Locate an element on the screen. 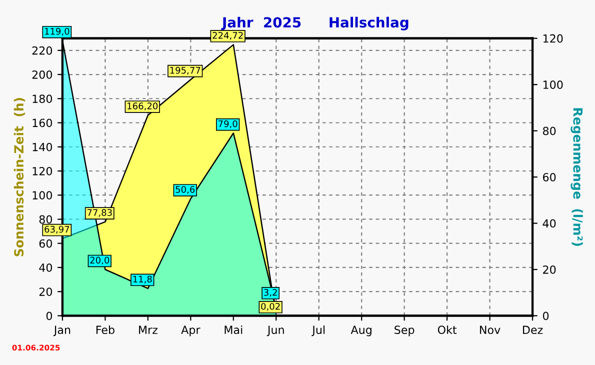  y-tick-label: 60 is located at coordinates (45, 243).